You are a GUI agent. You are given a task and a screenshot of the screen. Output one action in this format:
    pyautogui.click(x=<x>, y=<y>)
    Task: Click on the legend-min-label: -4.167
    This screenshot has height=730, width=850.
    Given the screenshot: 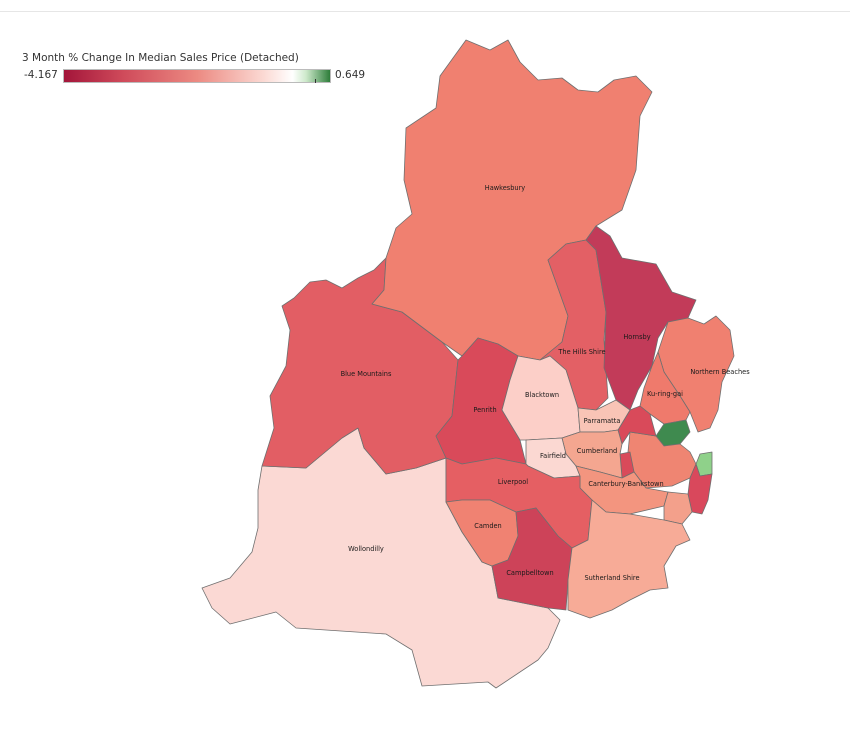 What is the action you would take?
    pyautogui.click(x=41, y=75)
    